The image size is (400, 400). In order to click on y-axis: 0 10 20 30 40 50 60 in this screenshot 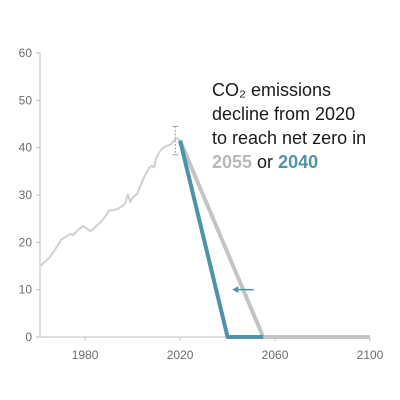, I will do `click(30, 195)`.